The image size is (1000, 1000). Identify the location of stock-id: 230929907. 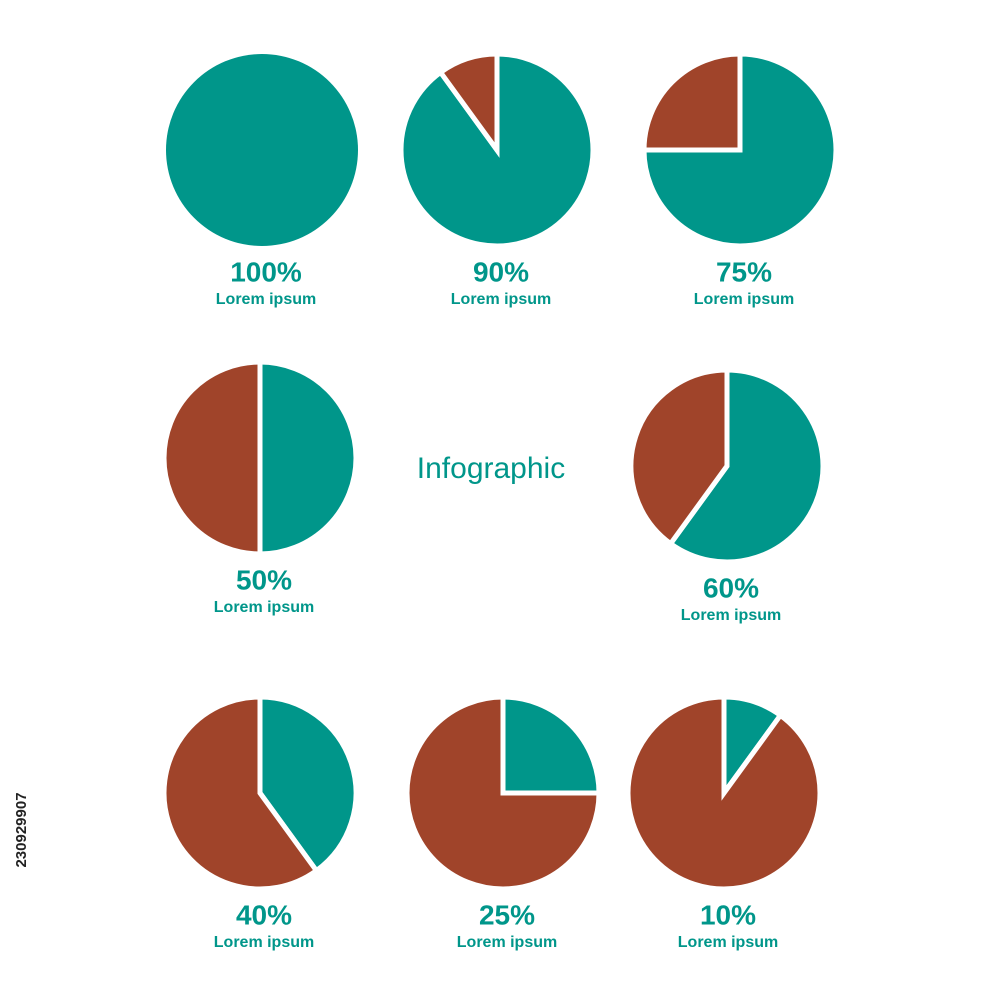
(21, 829).